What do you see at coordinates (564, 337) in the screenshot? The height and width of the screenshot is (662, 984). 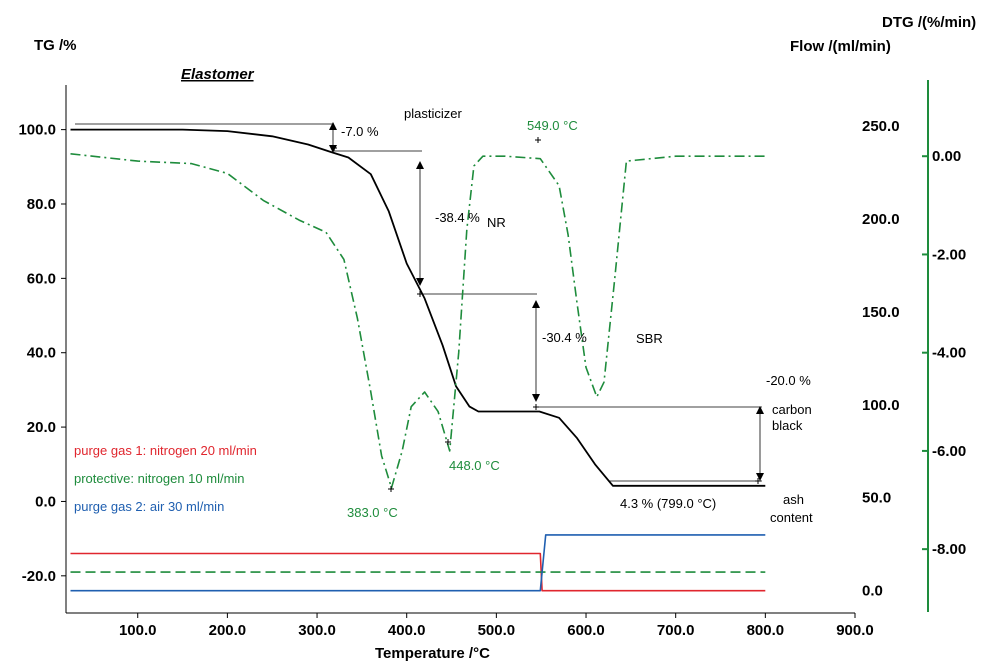 I see `annotation-step3: -30.4 %` at bounding box center [564, 337].